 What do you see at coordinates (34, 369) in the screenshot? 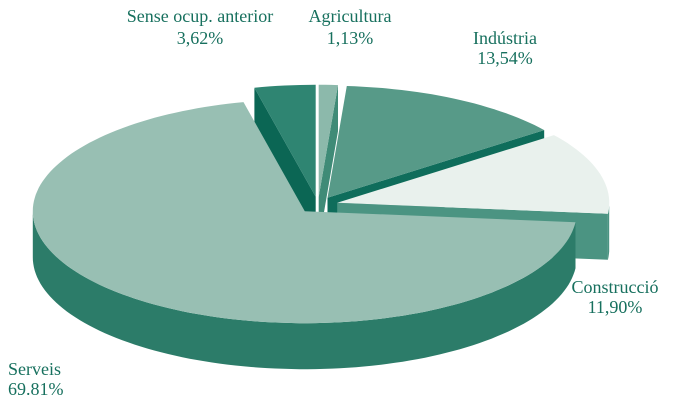
I see `slice-label: Serveis` at bounding box center [34, 369].